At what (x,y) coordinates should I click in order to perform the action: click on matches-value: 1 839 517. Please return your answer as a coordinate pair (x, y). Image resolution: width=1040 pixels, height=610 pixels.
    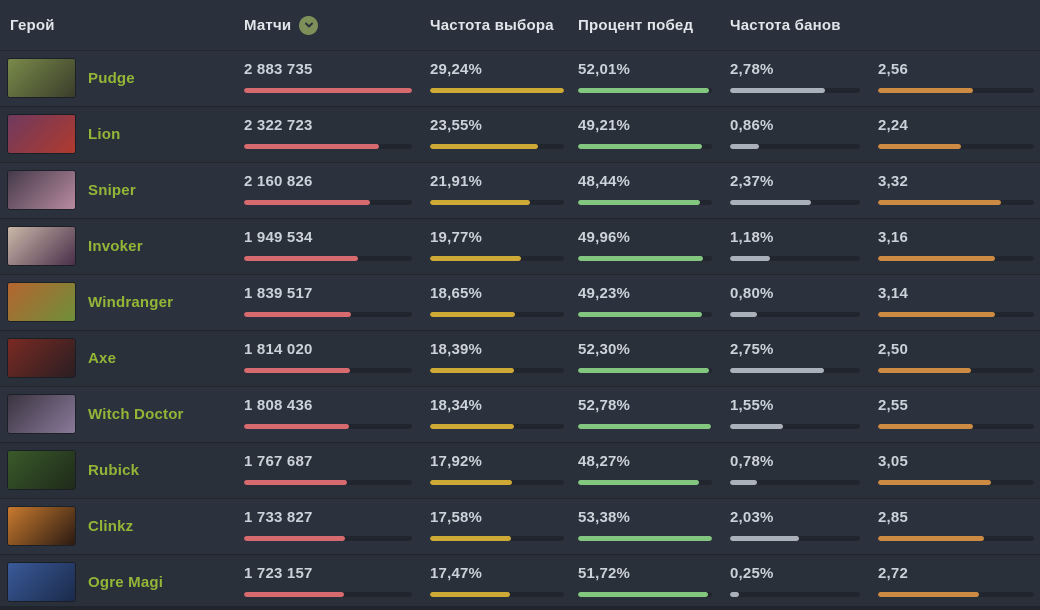
    Looking at the image, I should click on (278, 293).